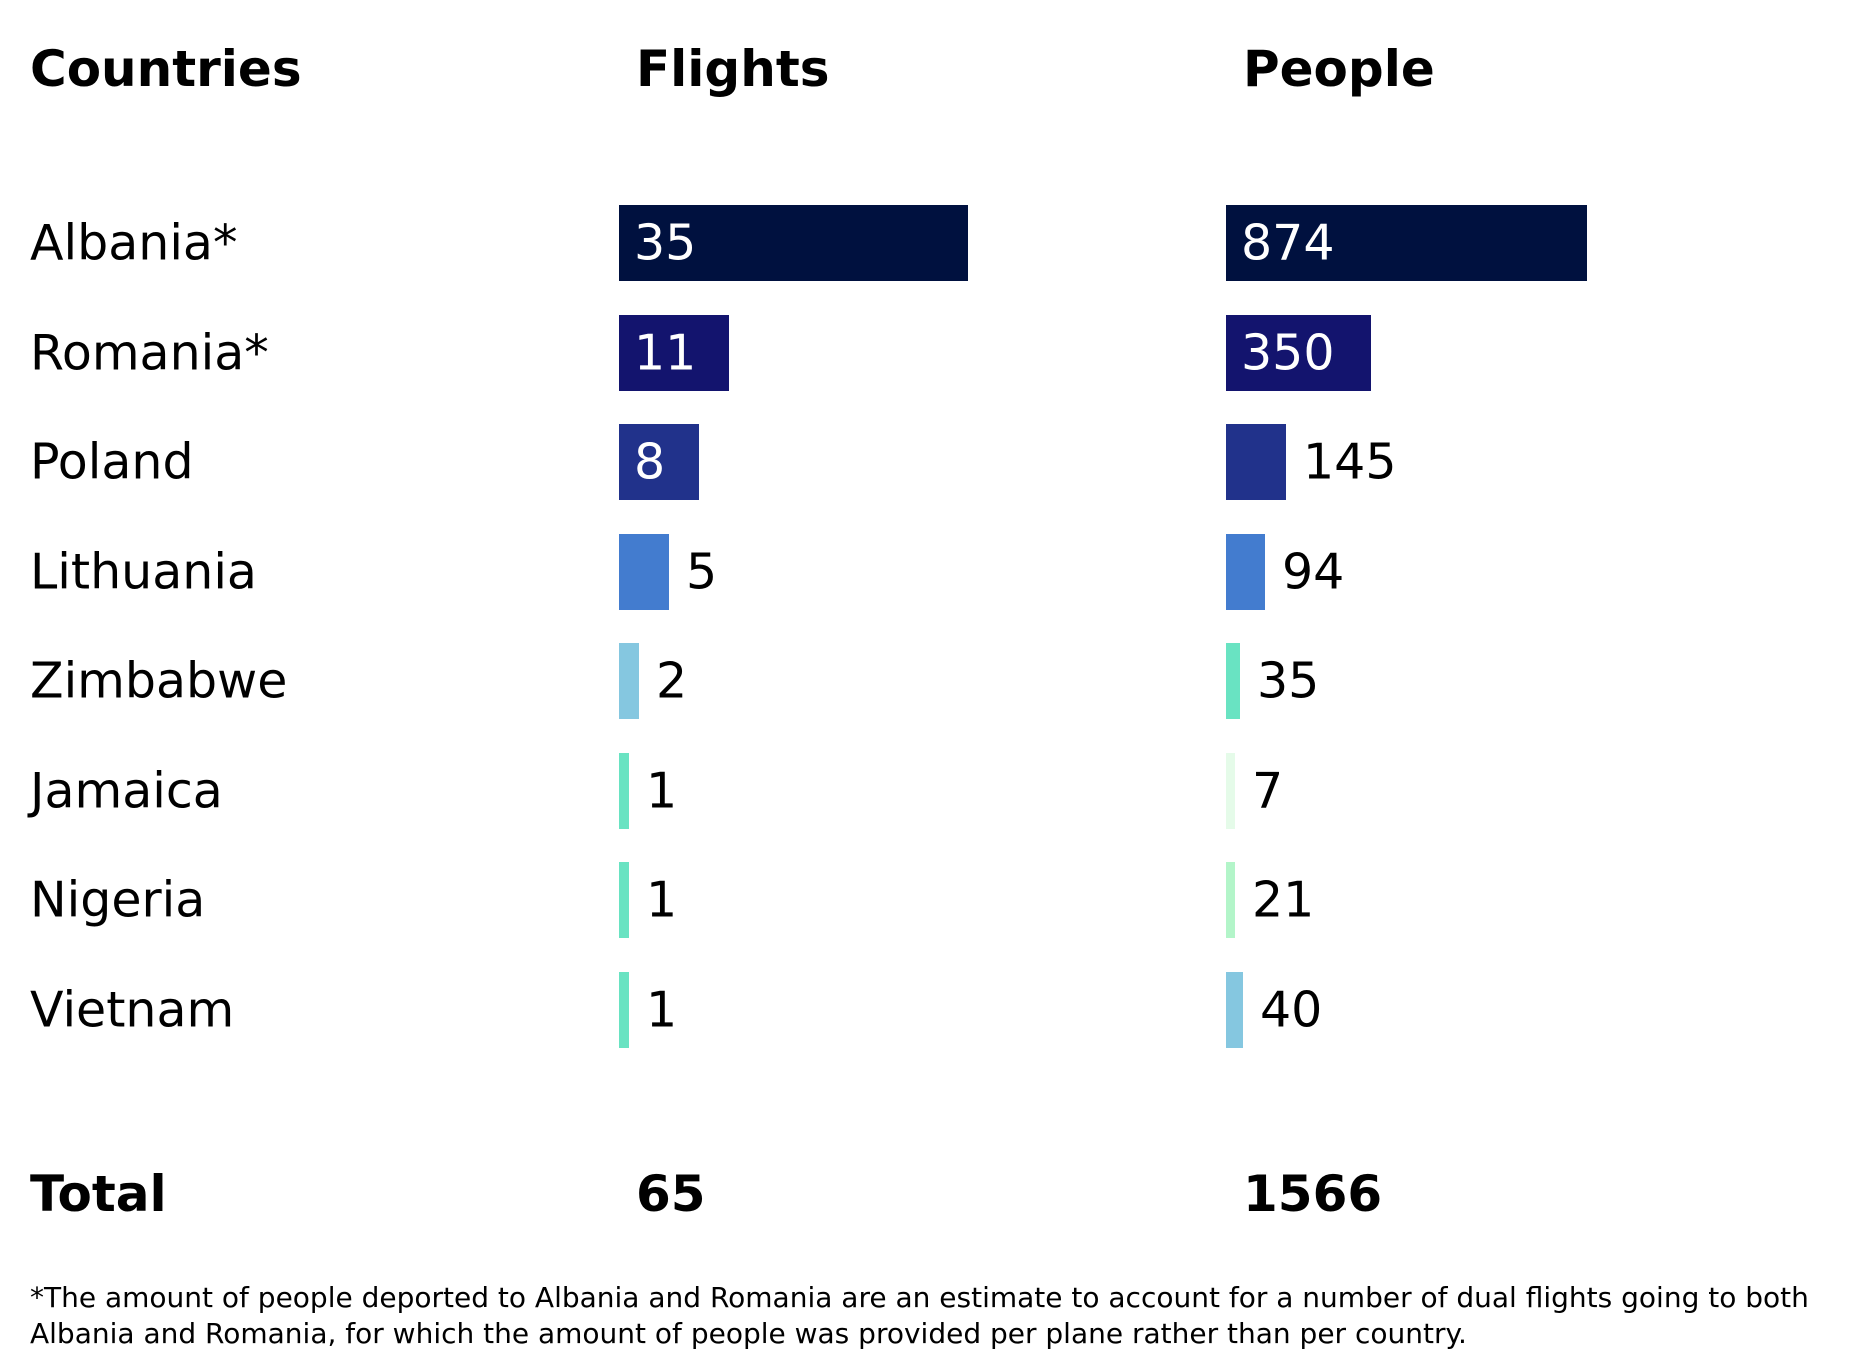 The height and width of the screenshot is (1362, 1860). I want to click on people-value-label: 350, so click(1288, 352).